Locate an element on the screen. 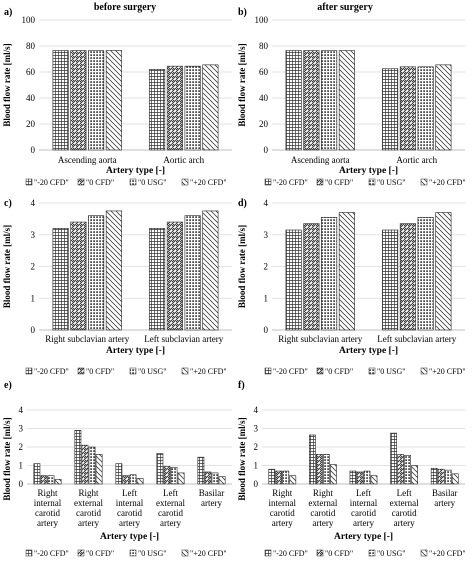  panel-label: f) is located at coordinates (241, 385).